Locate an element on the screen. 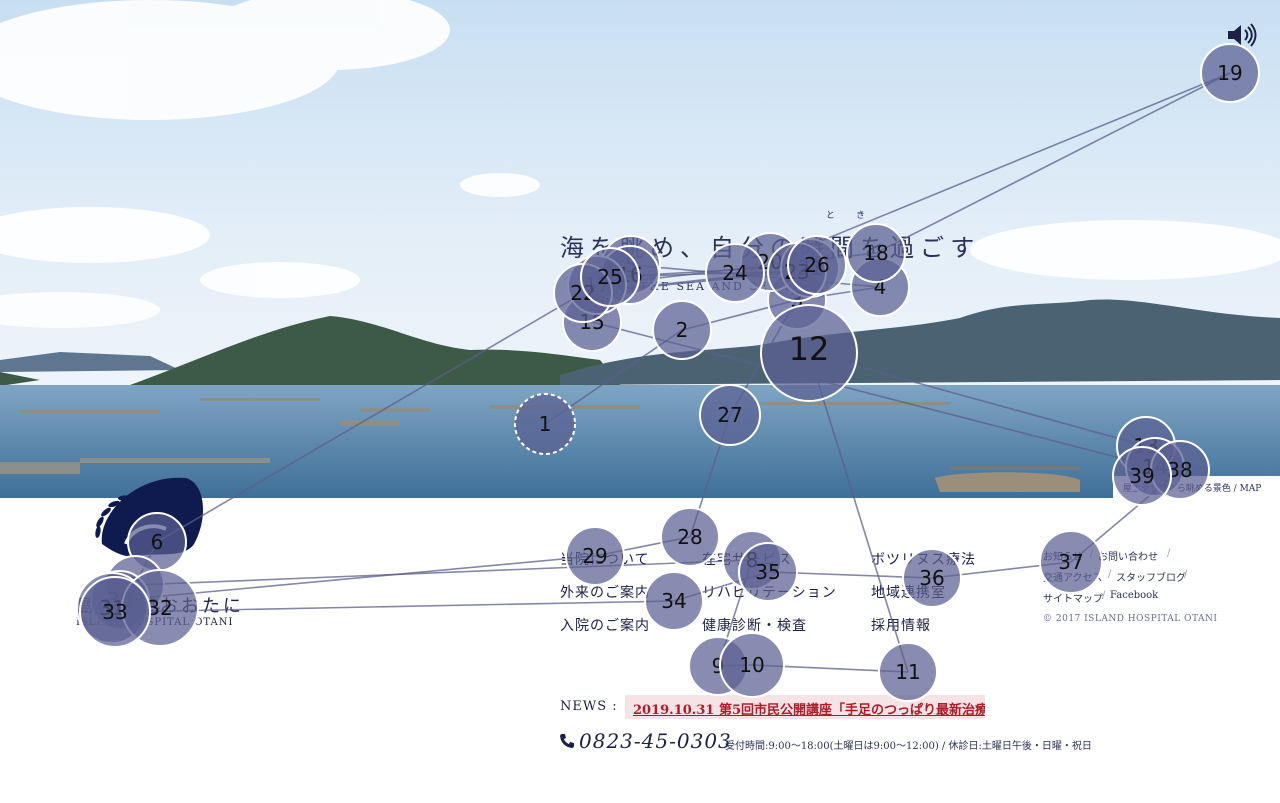 Image resolution: width=1280 pixels, height=803 pixels. fixation-label: 11 is located at coordinates (907, 672).